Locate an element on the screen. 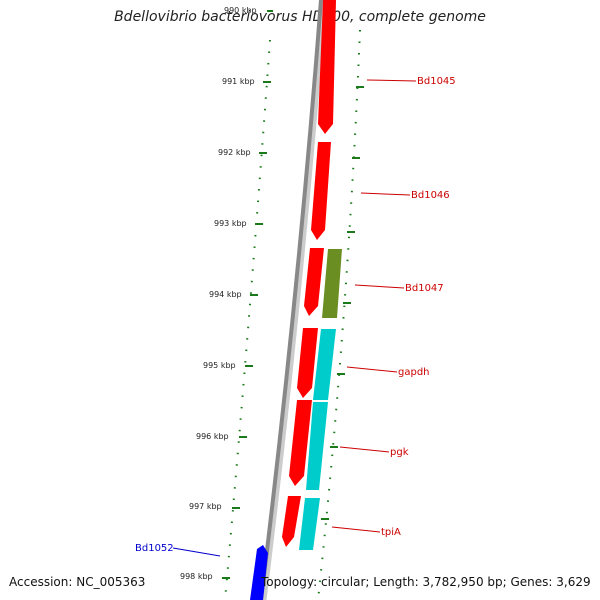 Image resolution: width=600 pixels, height=600 pixels. gene-block-pgk is located at coordinates (317, 446).